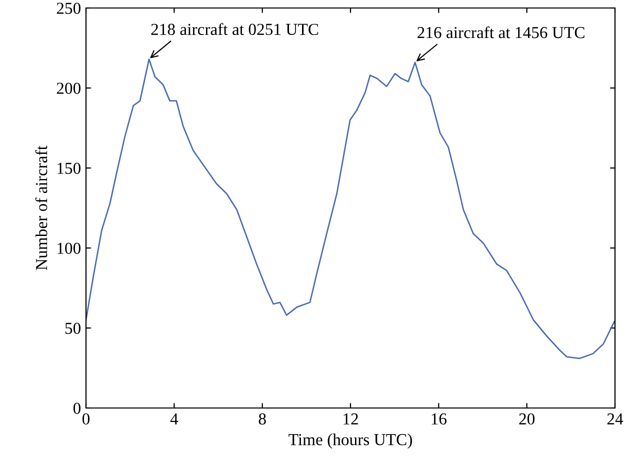  Describe the element at coordinates (69, 168) in the screenshot. I see `y-tick-label: 150` at that location.